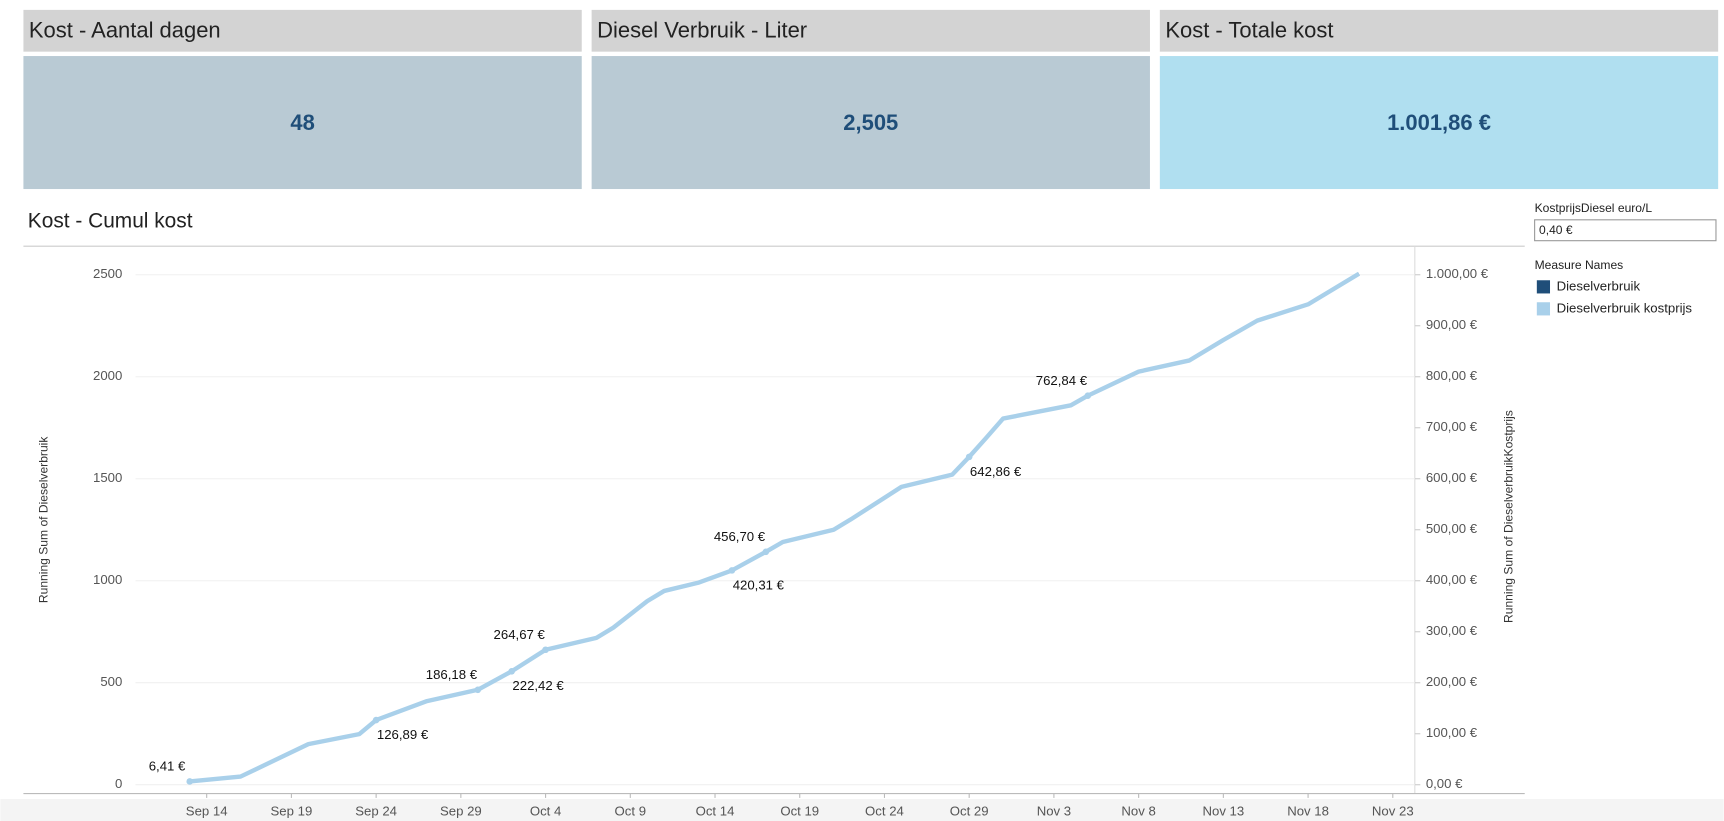 The height and width of the screenshot is (821, 1724). I want to click on y2-tick-label: 900,00 €, so click(1452, 324).